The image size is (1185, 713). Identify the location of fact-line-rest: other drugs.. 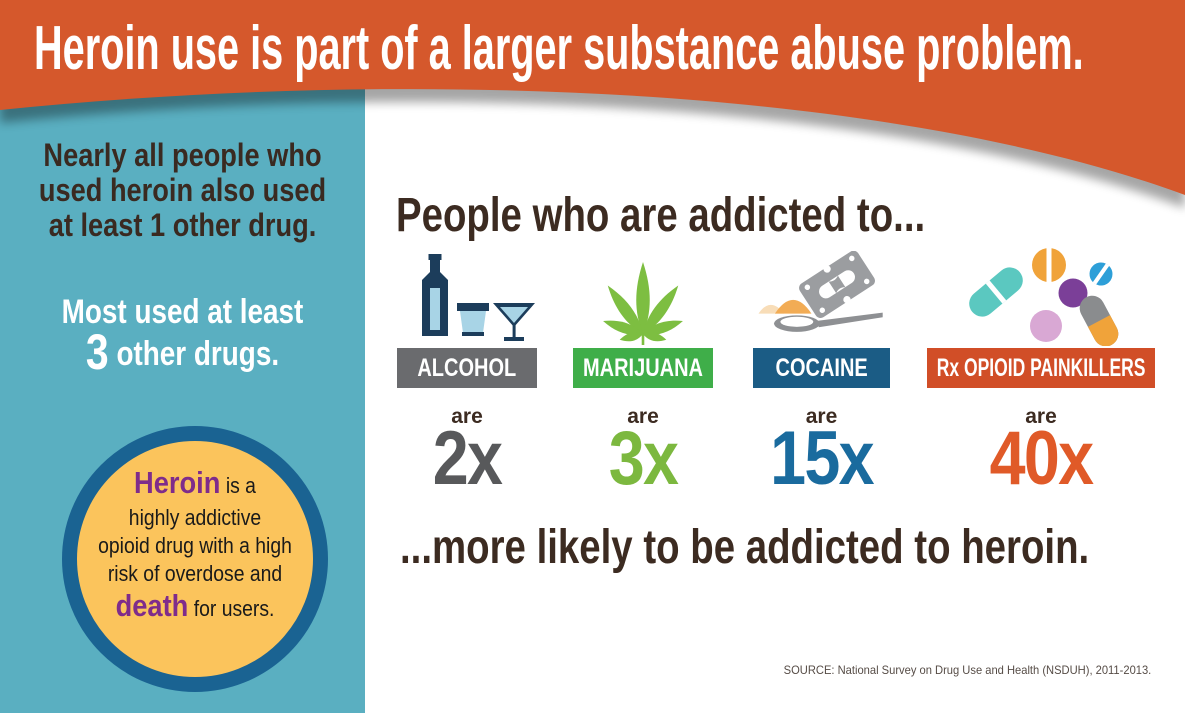
(194, 354).